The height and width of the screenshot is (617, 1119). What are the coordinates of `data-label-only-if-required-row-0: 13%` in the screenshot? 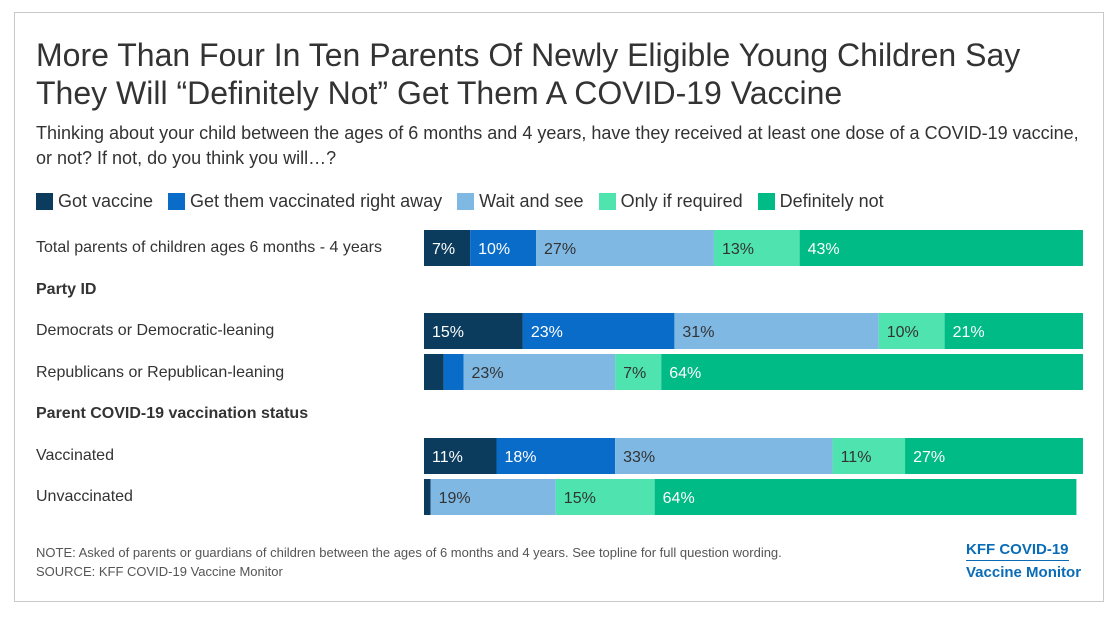 It's located at (738, 249).